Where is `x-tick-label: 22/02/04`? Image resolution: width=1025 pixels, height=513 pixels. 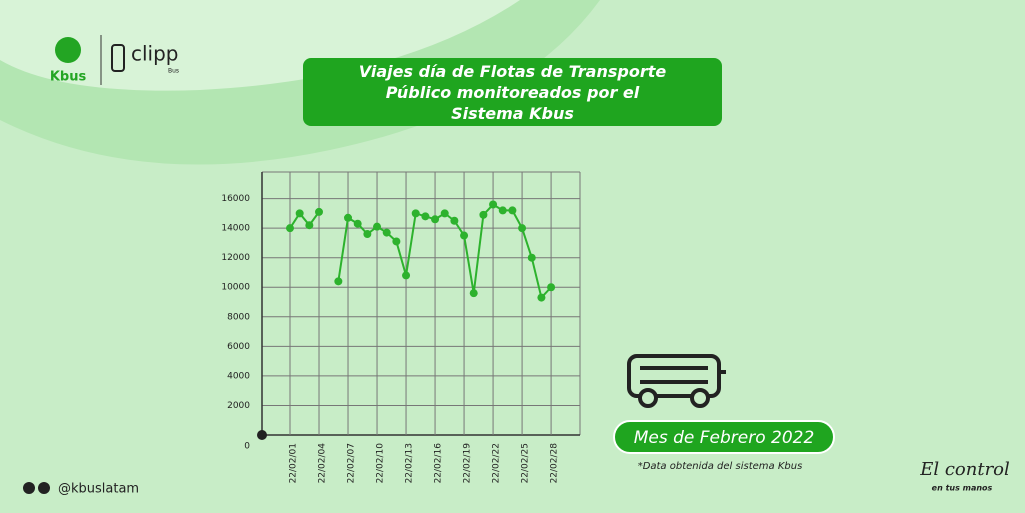
x-tick-label: 22/02/04 is located at coordinates (323, 463).